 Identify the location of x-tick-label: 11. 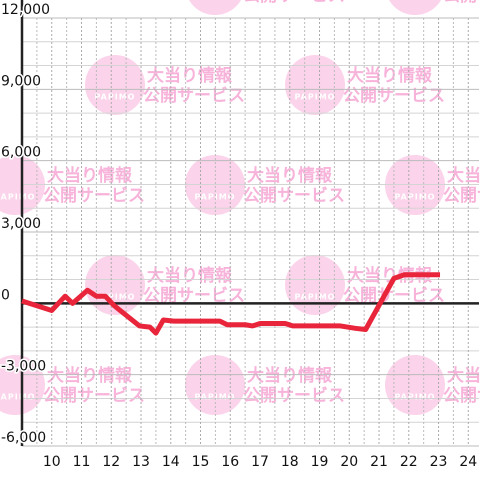
(82, 462).